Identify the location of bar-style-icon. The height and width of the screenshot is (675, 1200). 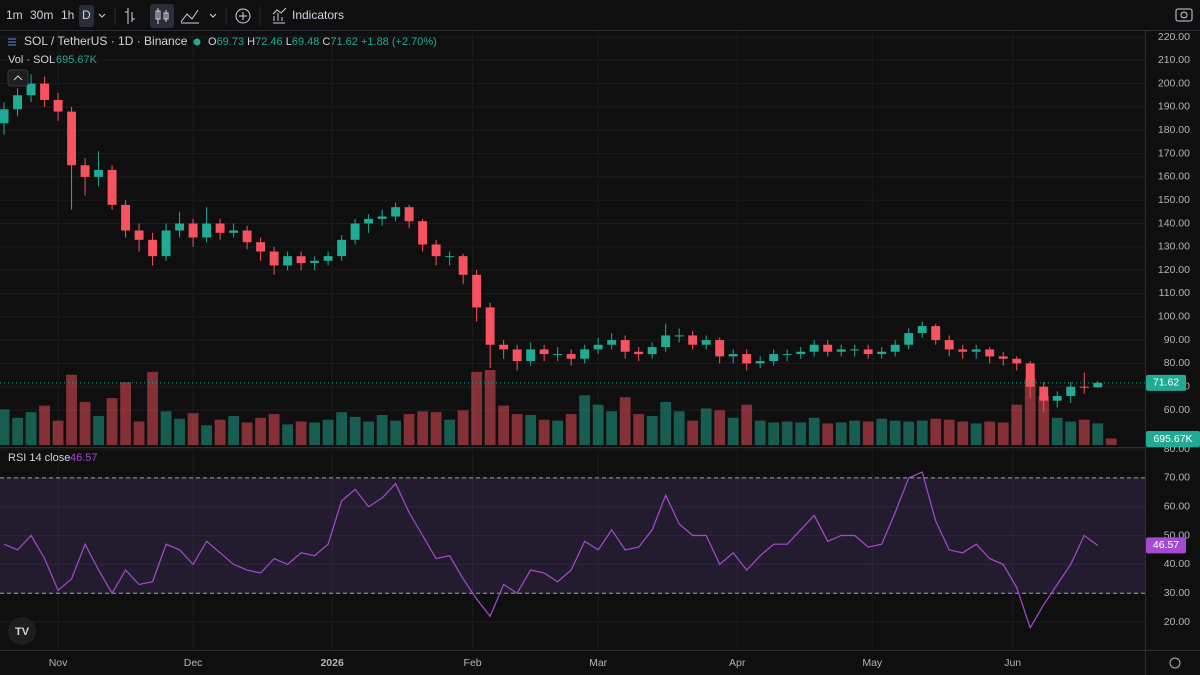
(130, 16).